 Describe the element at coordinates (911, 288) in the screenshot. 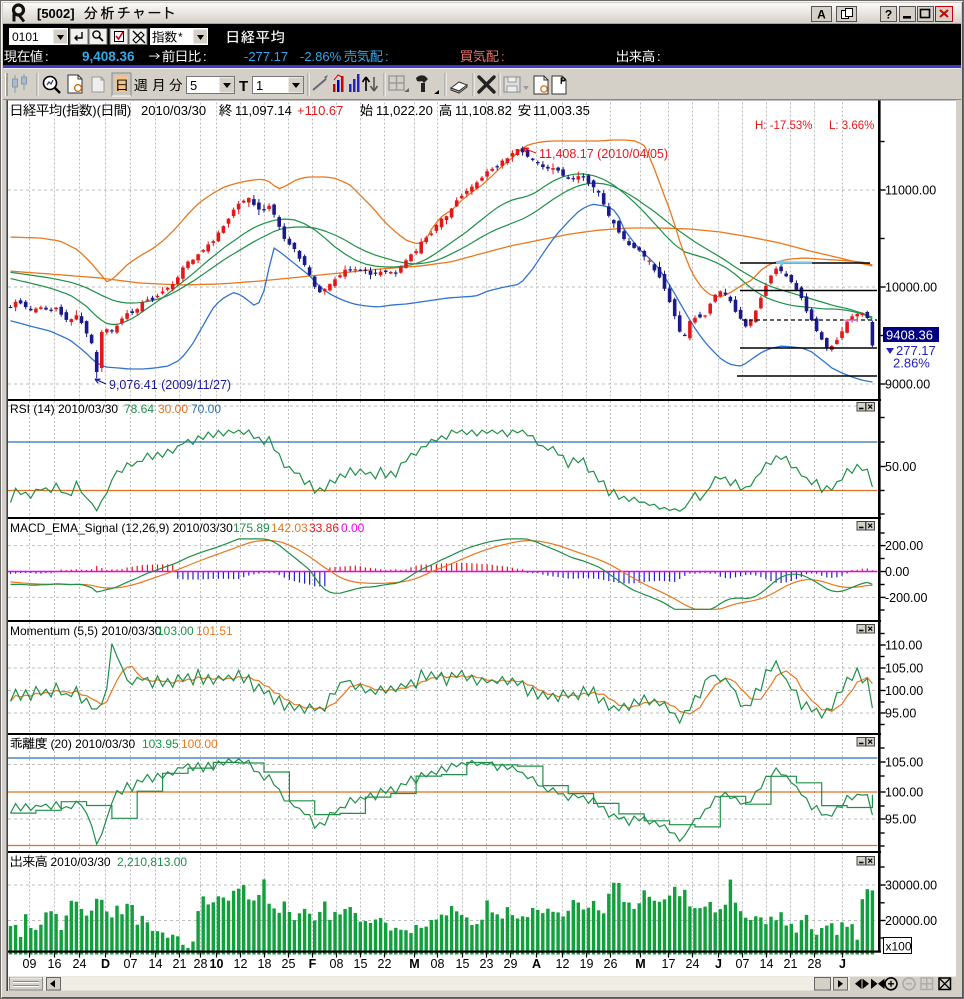

I see `svg-text: 10000.00` at that location.